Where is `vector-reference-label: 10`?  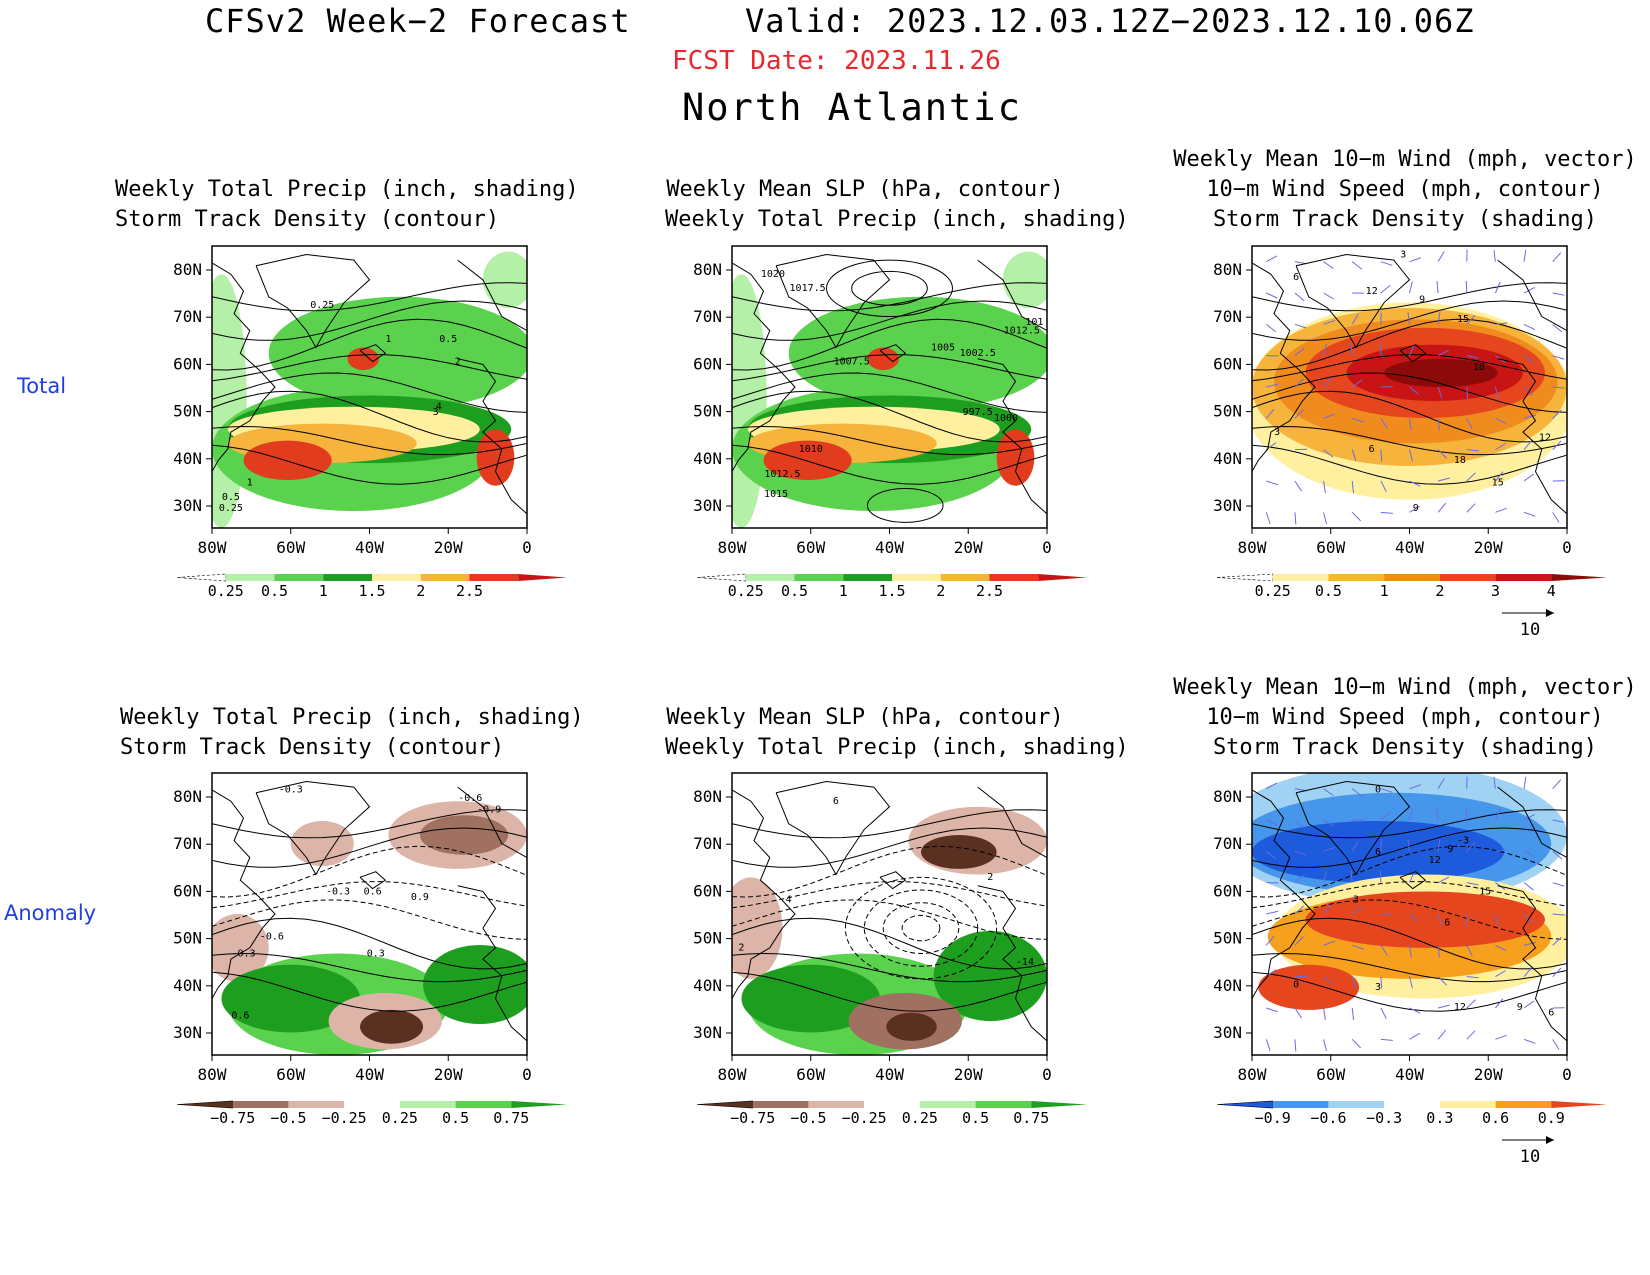 vector-reference-label: 10 is located at coordinates (1530, 630).